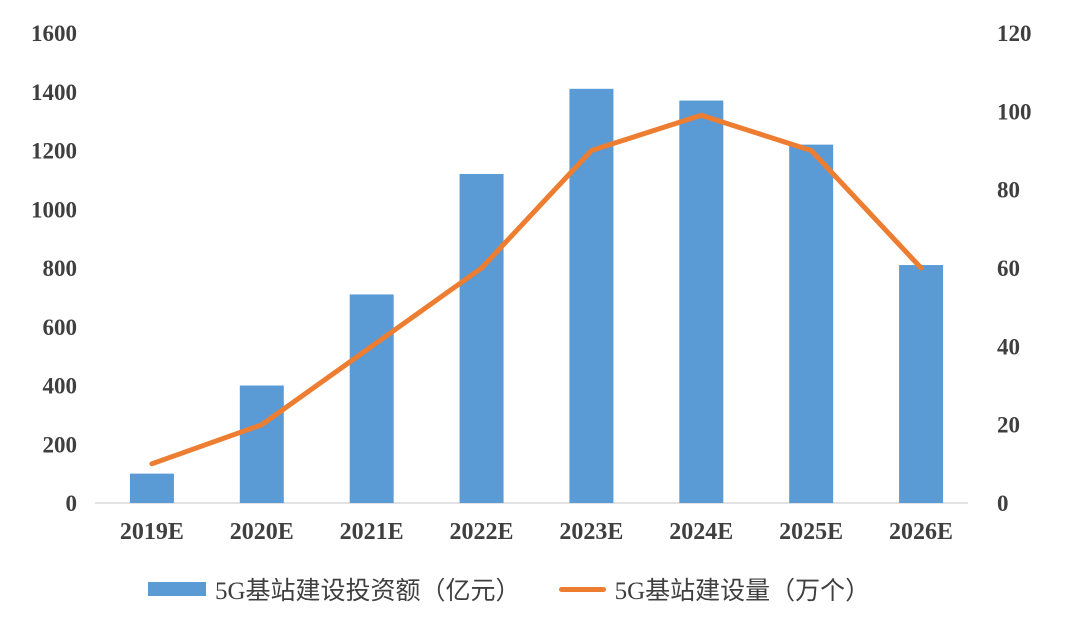 This screenshot has width=1080, height=625. I want to click on left-axis-tick-label: 600, so click(60, 327).